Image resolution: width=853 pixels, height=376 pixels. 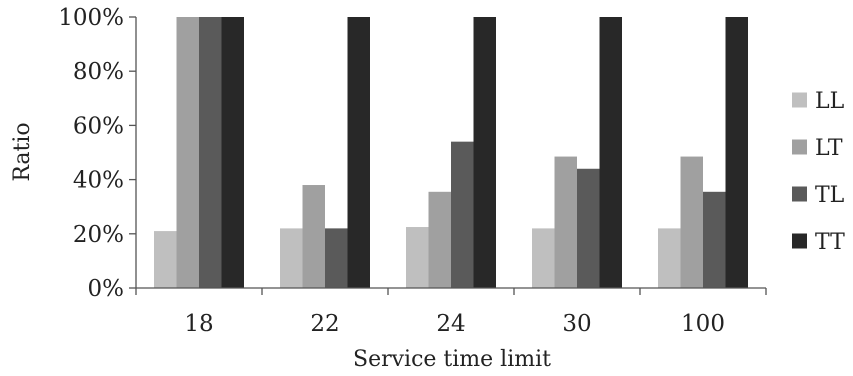 I want to click on x-tick-label: 22, so click(x=324, y=324).